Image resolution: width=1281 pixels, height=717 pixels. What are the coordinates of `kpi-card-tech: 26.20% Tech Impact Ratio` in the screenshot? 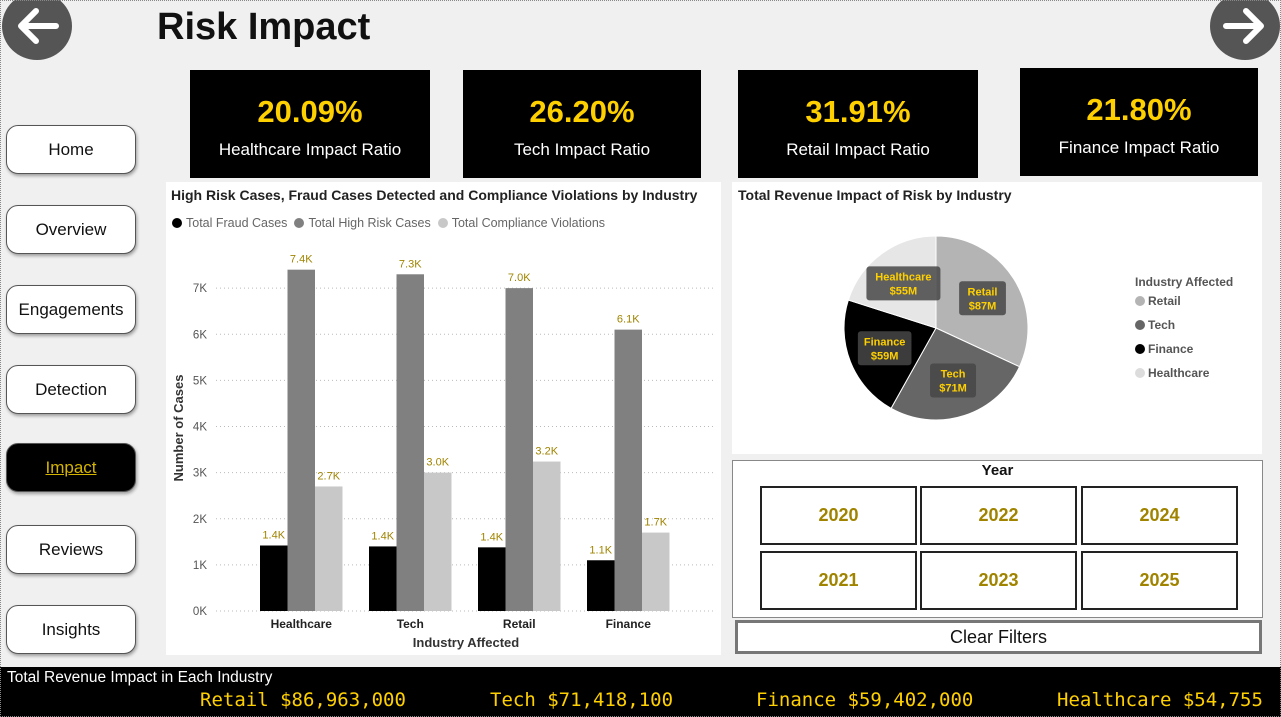 It's located at (582, 124).